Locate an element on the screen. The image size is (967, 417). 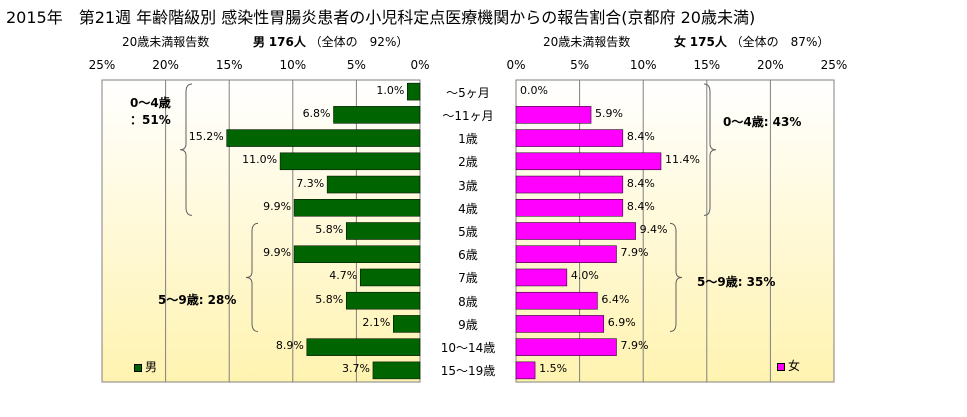
male-x-tick-label: 10% is located at coordinates (293, 65).